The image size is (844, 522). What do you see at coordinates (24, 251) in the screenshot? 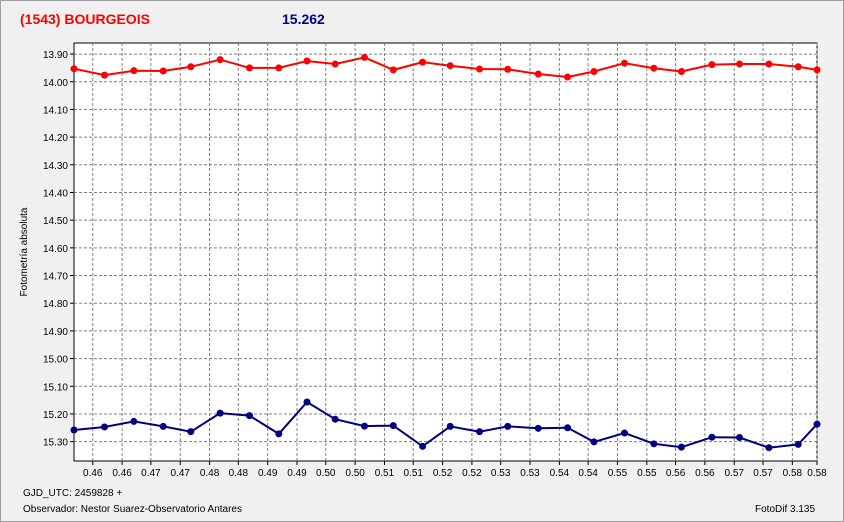
I see `y-axis-label: Fotometría absoluta` at bounding box center [24, 251].